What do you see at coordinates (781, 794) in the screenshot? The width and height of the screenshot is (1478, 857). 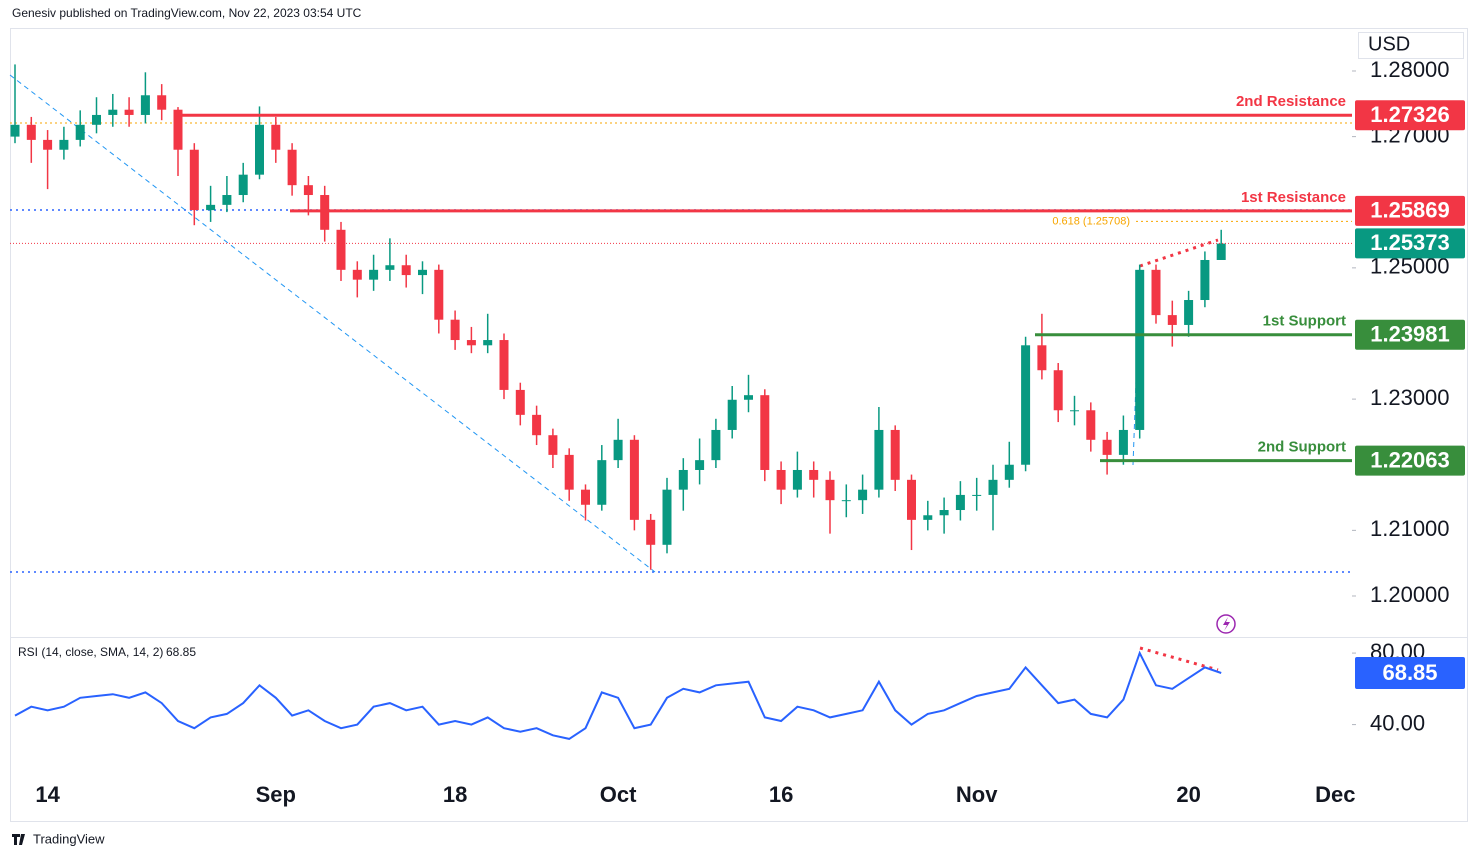 I see `x-tick-label: 16` at bounding box center [781, 794].